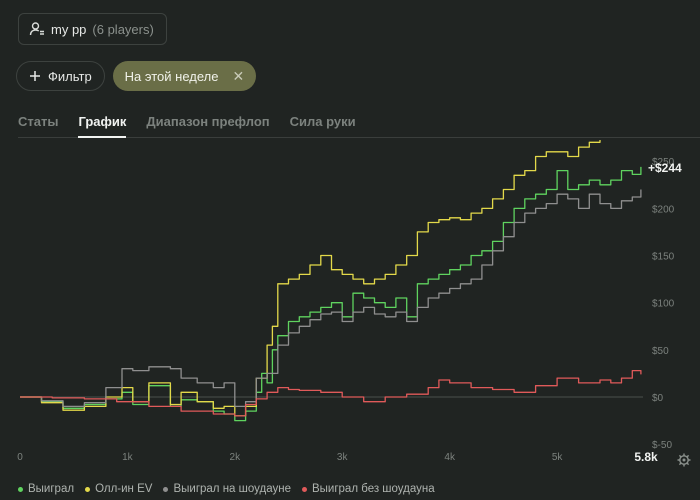 Image resolution: width=700 pixels, height=500 pixels. What do you see at coordinates (663, 209) in the screenshot?
I see `y-tick-label: $200` at bounding box center [663, 209].